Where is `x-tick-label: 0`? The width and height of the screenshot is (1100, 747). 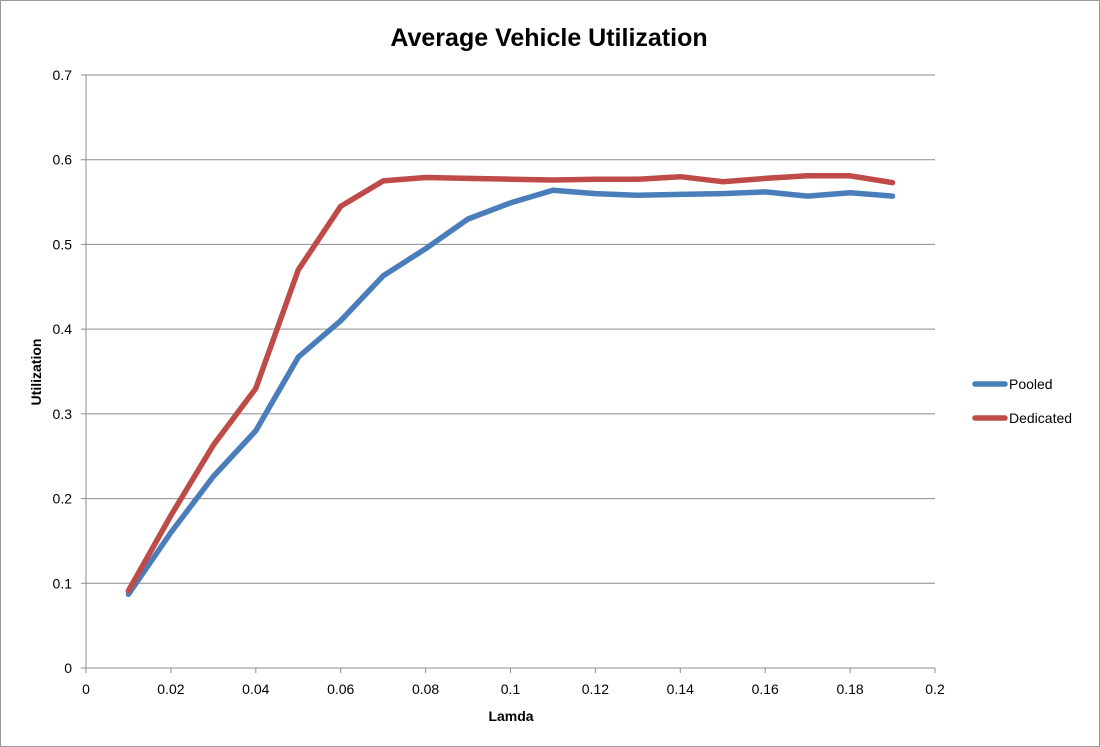
x-tick-label: 0 is located at coordinates (86, 689).